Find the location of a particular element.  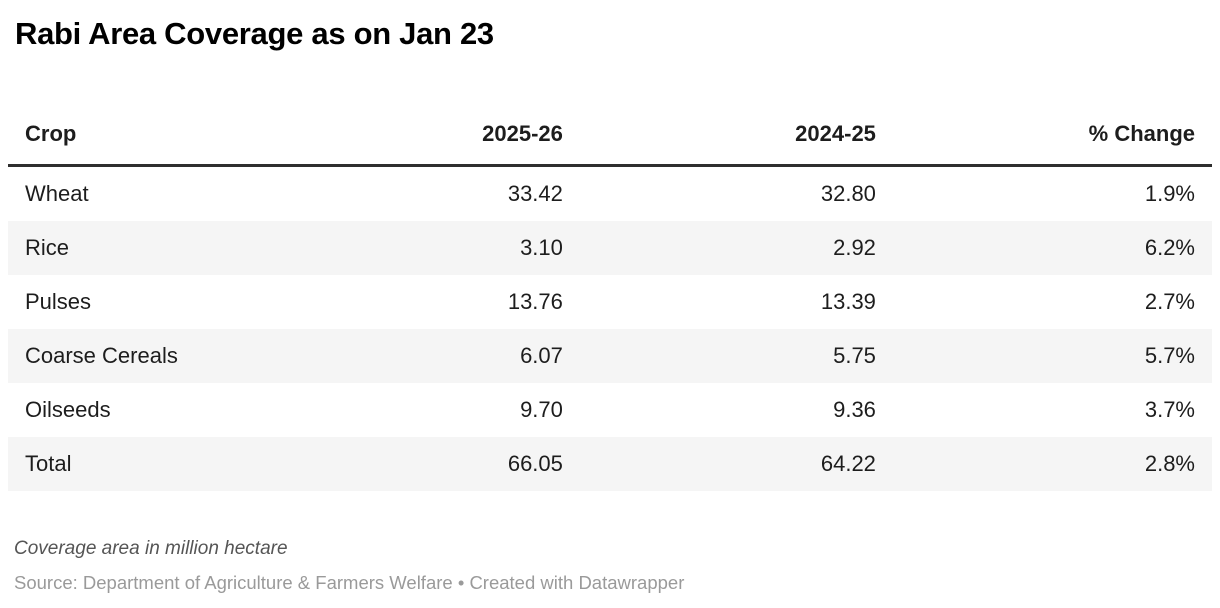

cell-value-2025-26: 9.70 is located at coordinates (541, 409).